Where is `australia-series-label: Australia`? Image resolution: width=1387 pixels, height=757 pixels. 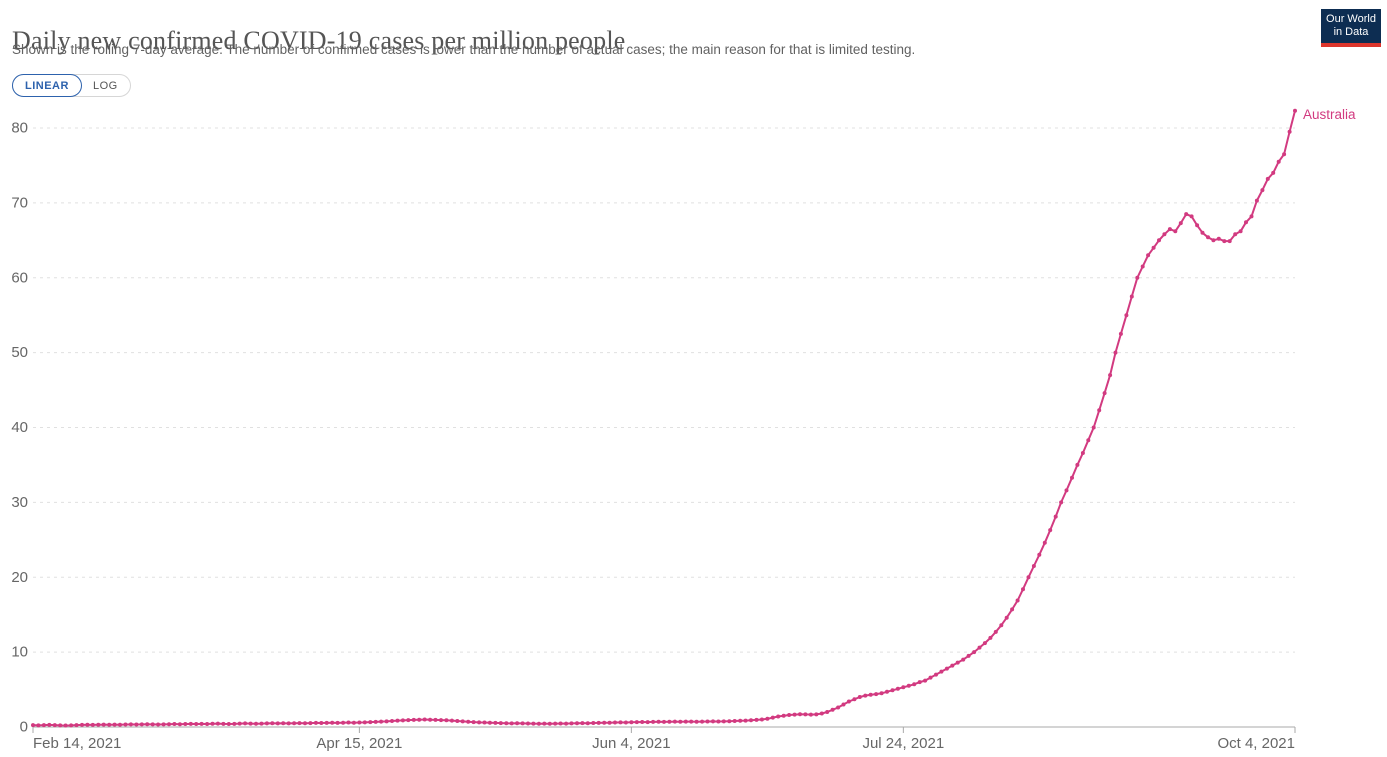
australia-series-label: Australia is located at coordinates (1329, 114).